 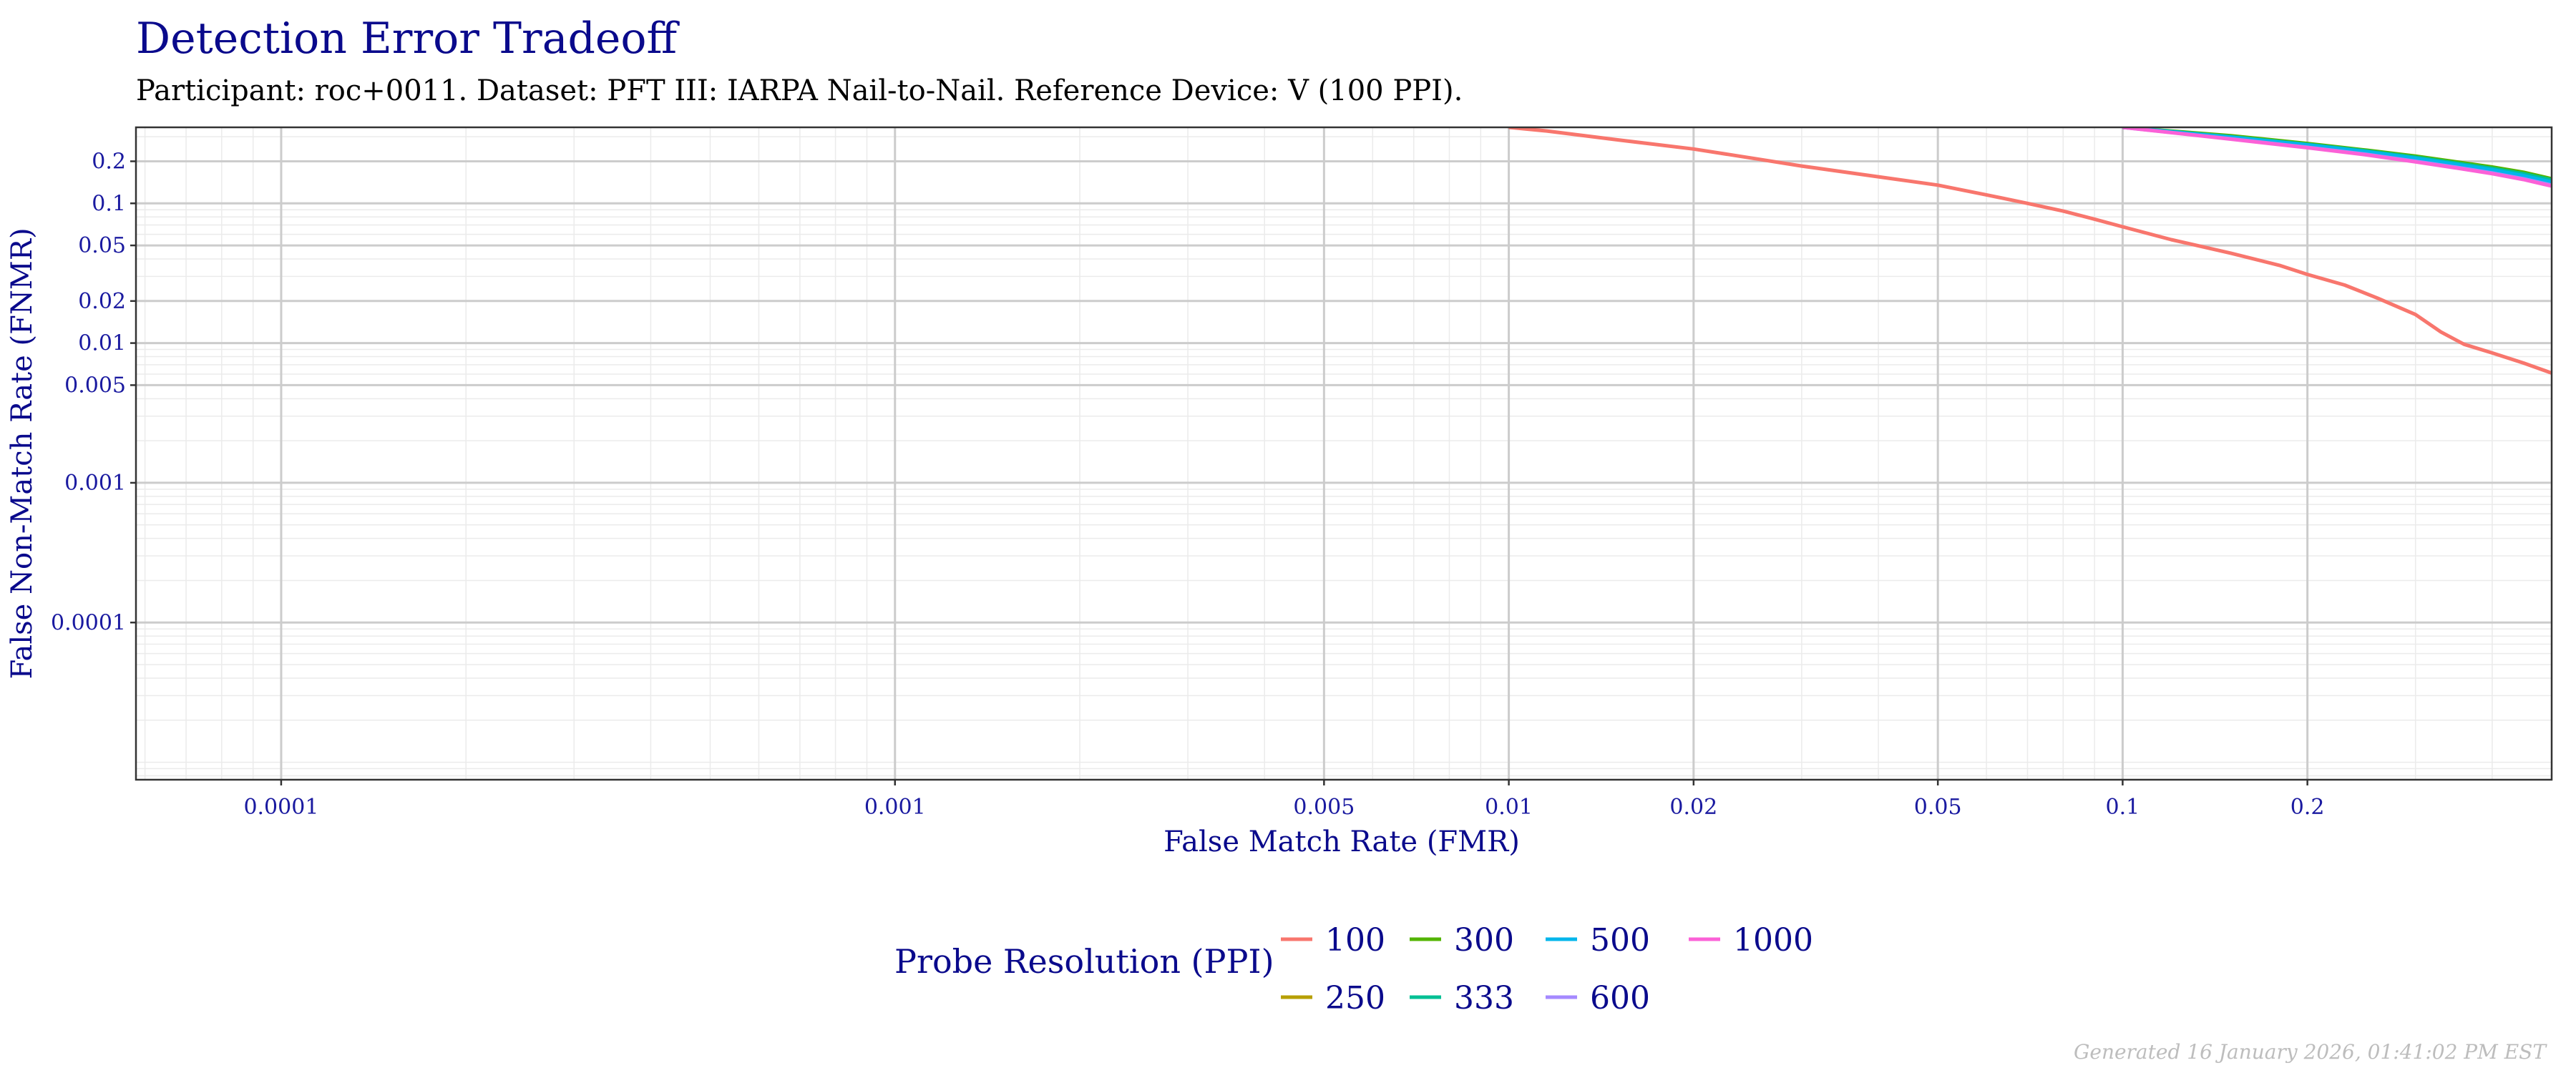 I want to click on y-tick-label: 0.0001, so click(x=88, y=622).